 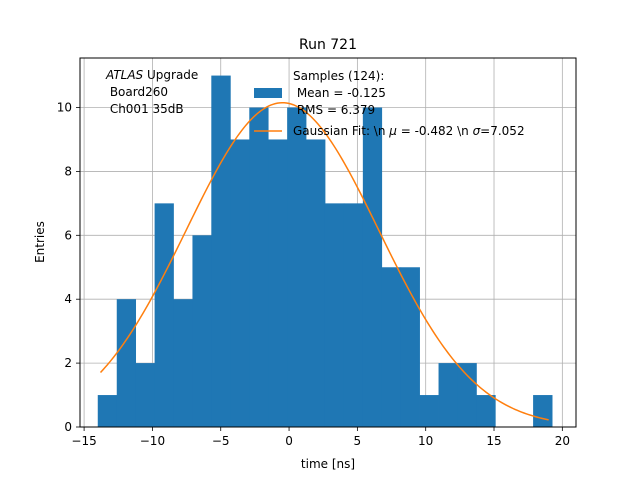 What do you see at coordinates (68, 427) in the screenshot?
I see `y-tick-label: 0` at bounding box center [68, 427].